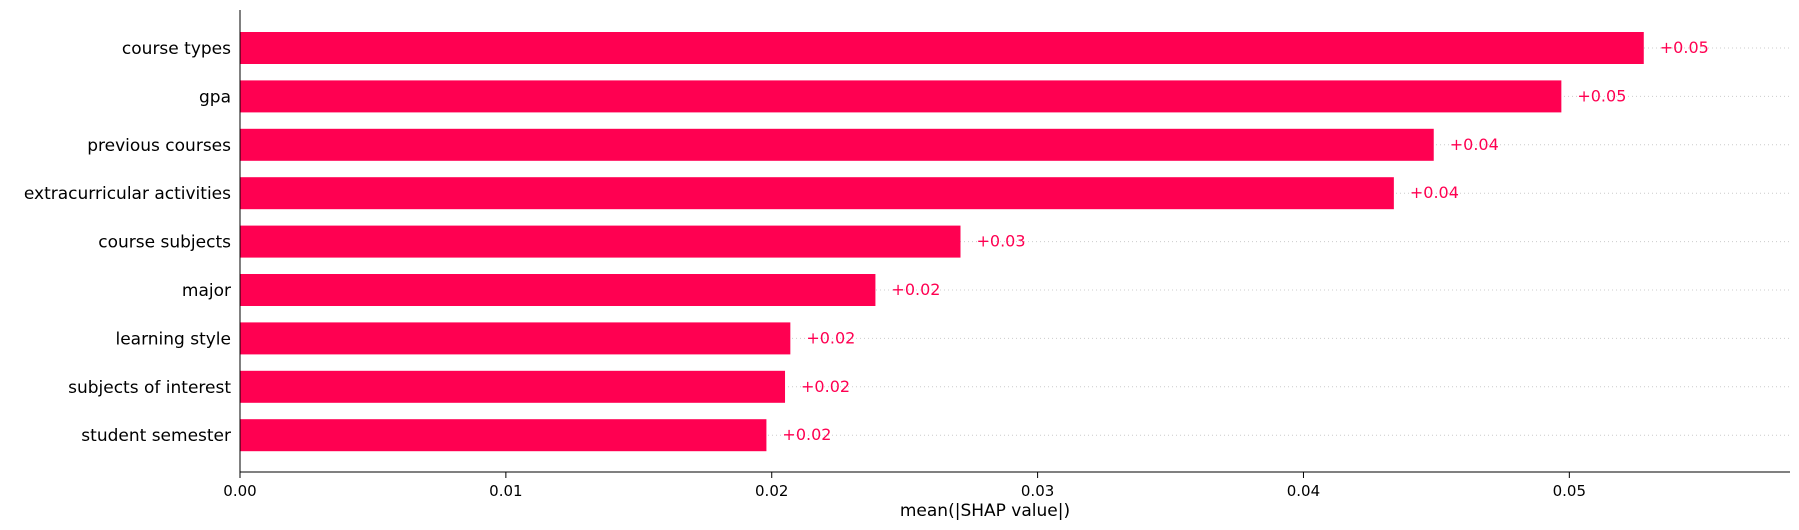  I want to click on category-label: major, so click(206, 291).